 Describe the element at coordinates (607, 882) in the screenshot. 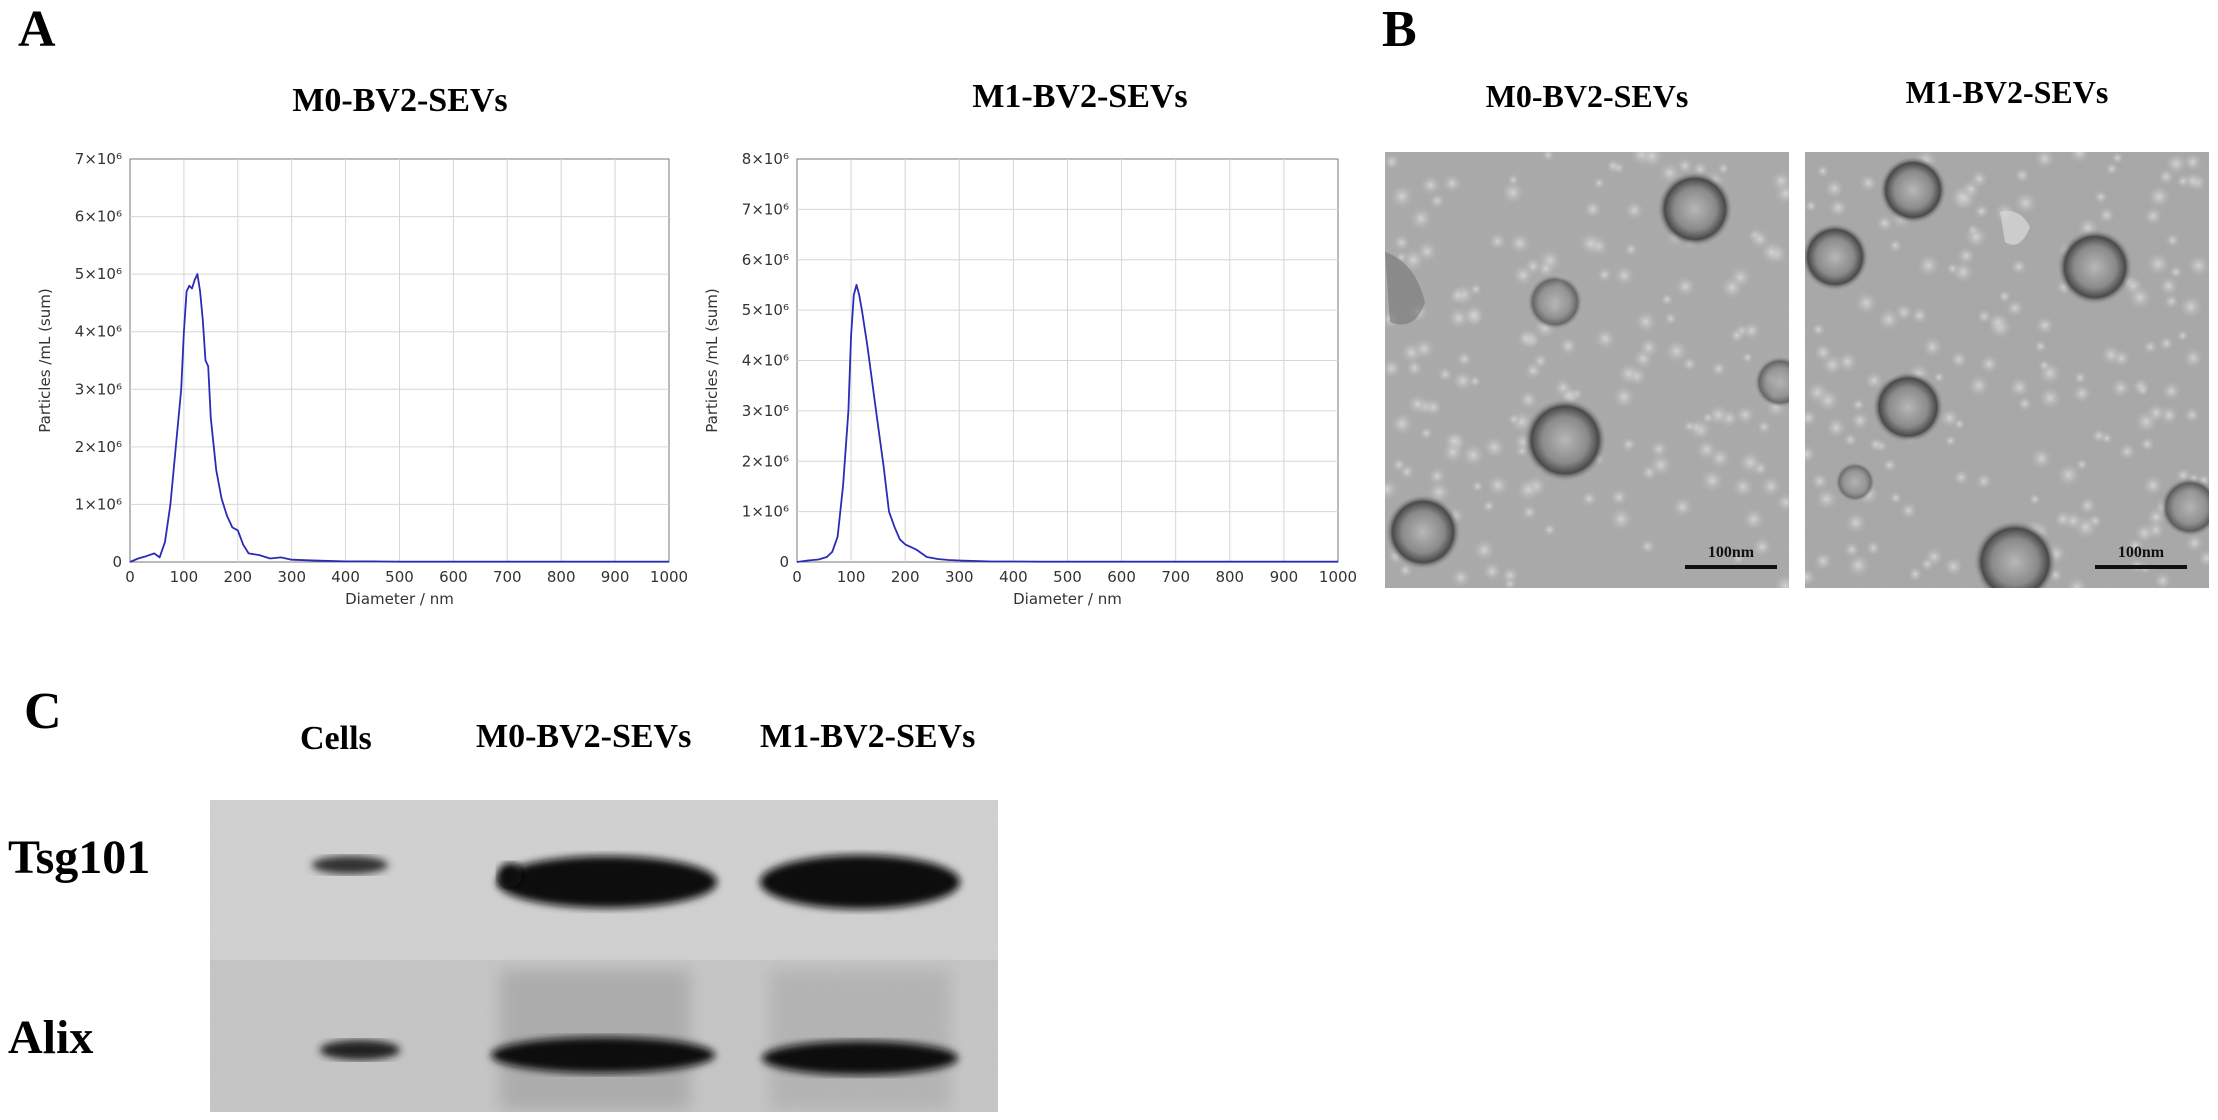

I see `band-tsg101-m0` at that location.